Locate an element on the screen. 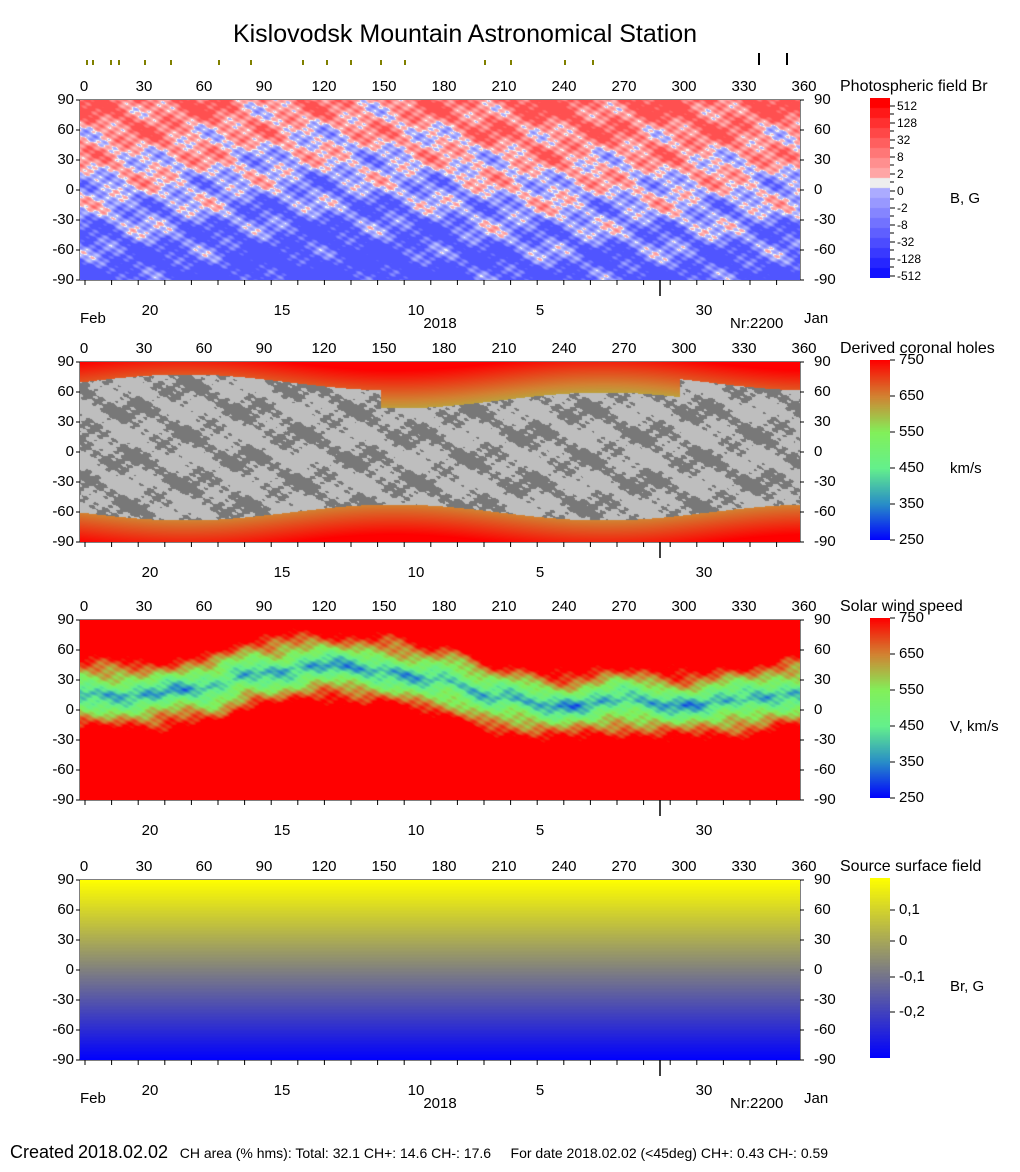 The image size is (1020, 1172). latitude-tick-label-left: -90 is located at coordinates (63, 799).